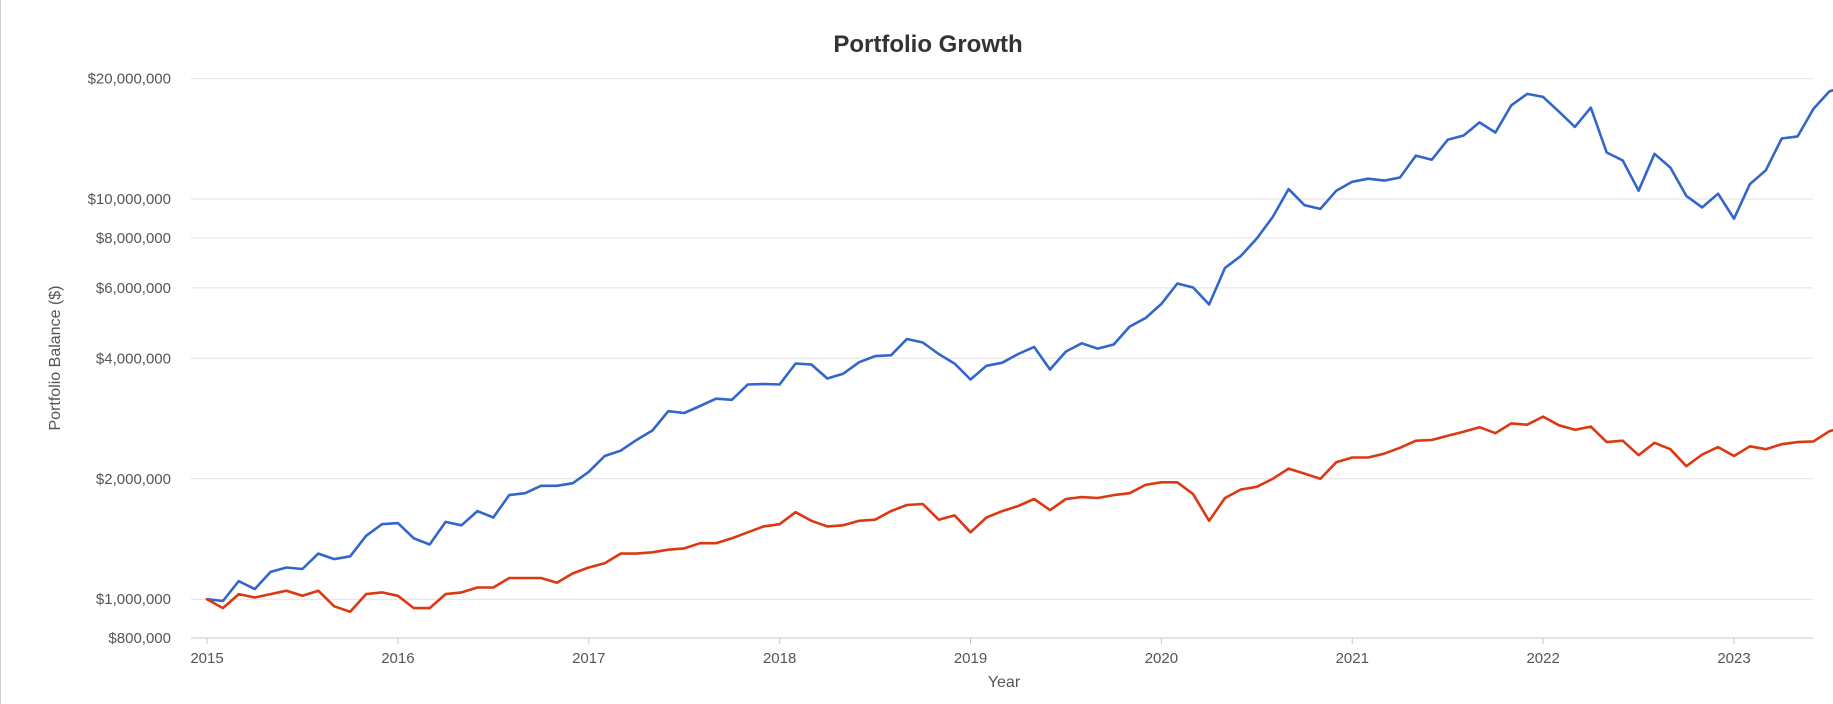 The height and width of the screenshot is (704, 1833). What do you see at coordinates (1542, 658) in the screenshot?
I see `x-tick-label: 2022` at bounding box center [1542, 658].